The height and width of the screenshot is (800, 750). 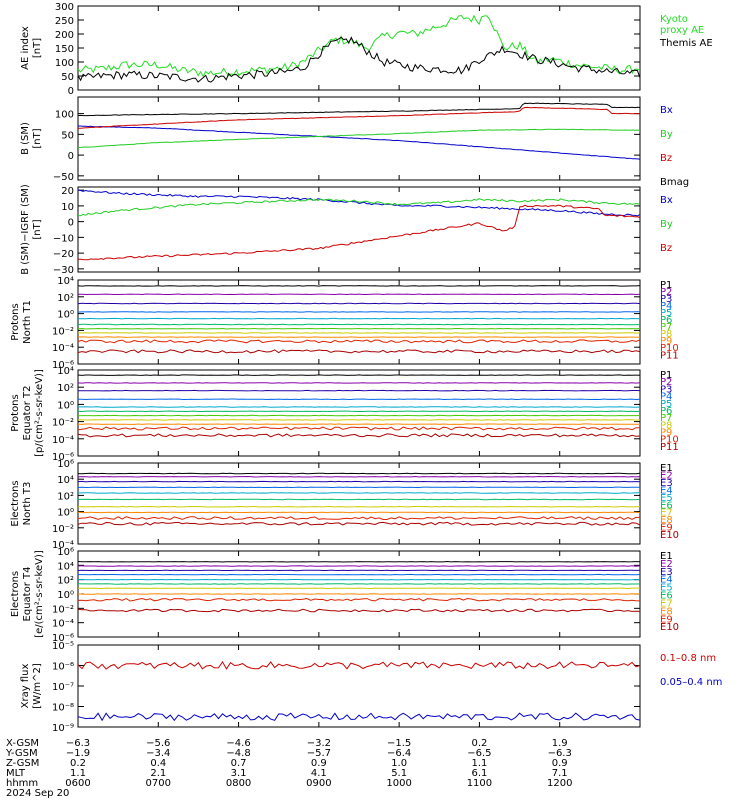 What do you see at coordinates (666, 425) in the screenshot?
I see `legend-label: P8` at bounding box center [666, 425].